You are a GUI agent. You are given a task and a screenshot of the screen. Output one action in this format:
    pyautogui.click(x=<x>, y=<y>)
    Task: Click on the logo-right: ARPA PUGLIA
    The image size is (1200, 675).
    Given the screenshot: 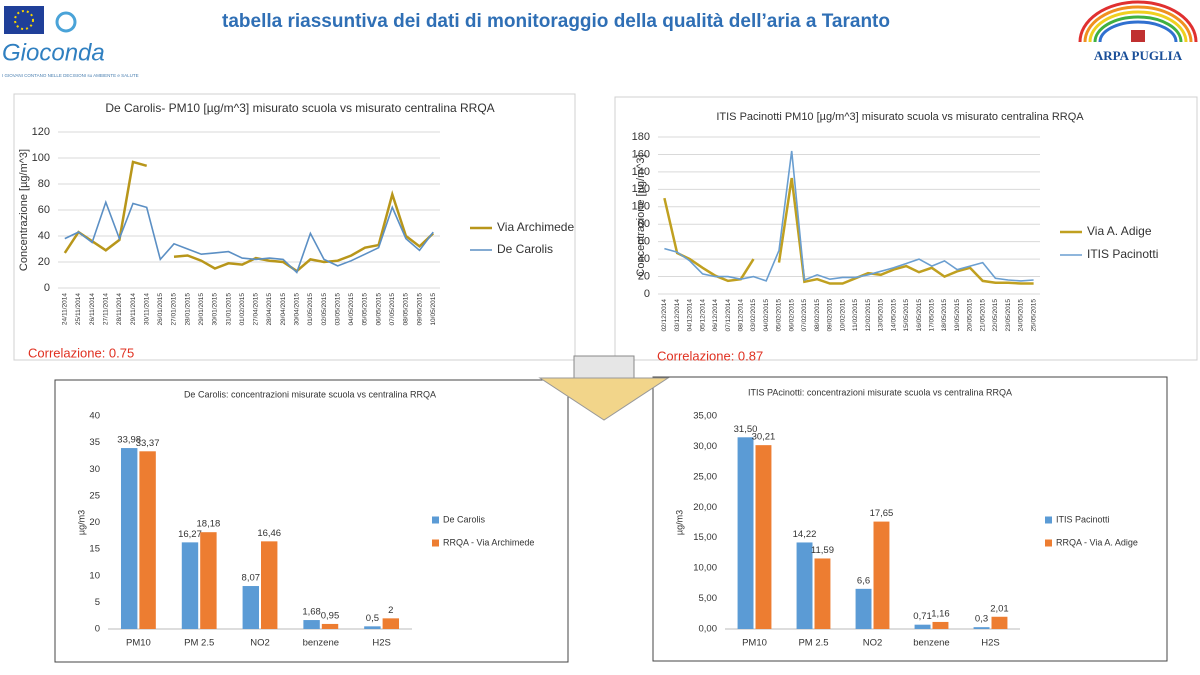 What is the action you would take?
    pyautogui.click(x=1138, y=55)
    